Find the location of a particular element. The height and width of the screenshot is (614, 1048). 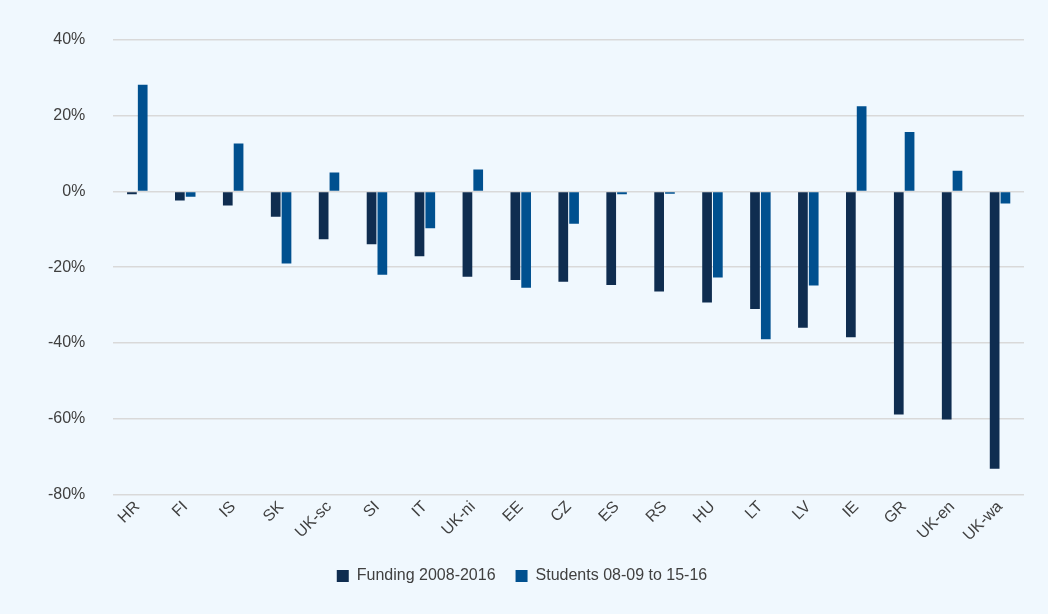

x-tick-label: ES is located at coordinates (608, 511).